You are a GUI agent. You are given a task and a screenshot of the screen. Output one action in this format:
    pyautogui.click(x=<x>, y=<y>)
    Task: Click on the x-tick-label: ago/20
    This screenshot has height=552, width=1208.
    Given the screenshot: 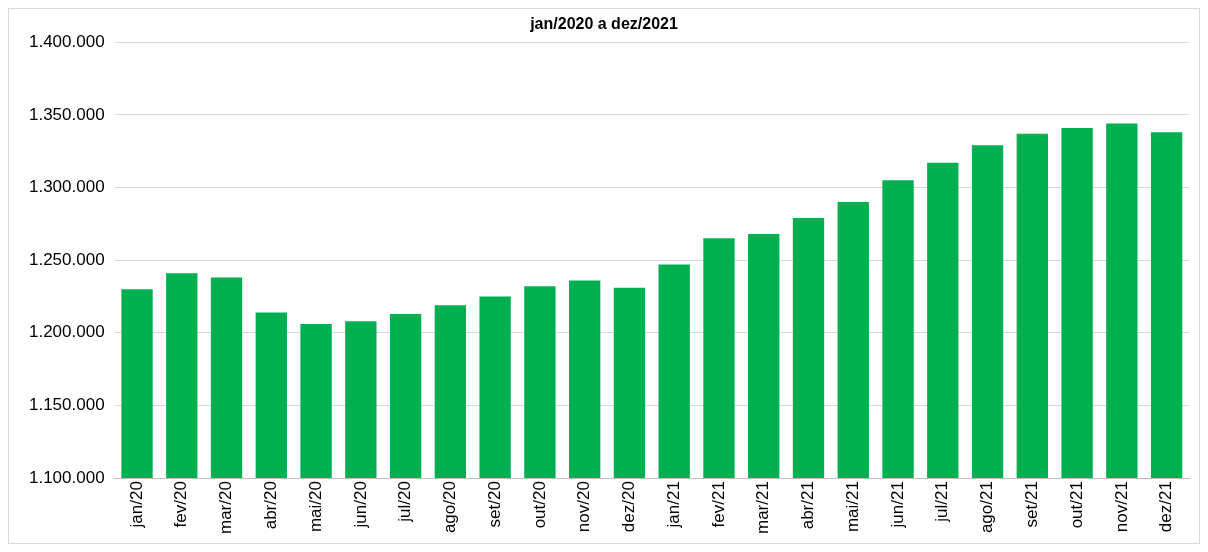 What is the action you would take?
    pyautogui.click(x=450, y=507)
    